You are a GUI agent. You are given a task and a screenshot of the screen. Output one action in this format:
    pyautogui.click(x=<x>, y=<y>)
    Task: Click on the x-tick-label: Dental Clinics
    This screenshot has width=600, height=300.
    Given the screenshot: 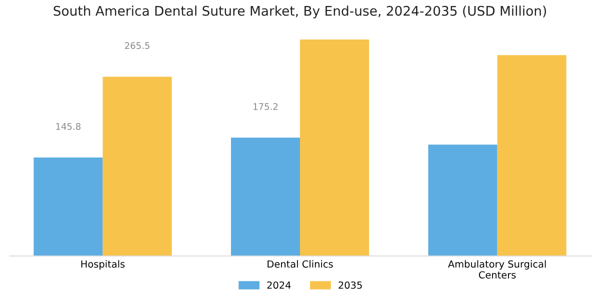 What is the action you would take?
    pyautogui.click(x=300, y=264)
    